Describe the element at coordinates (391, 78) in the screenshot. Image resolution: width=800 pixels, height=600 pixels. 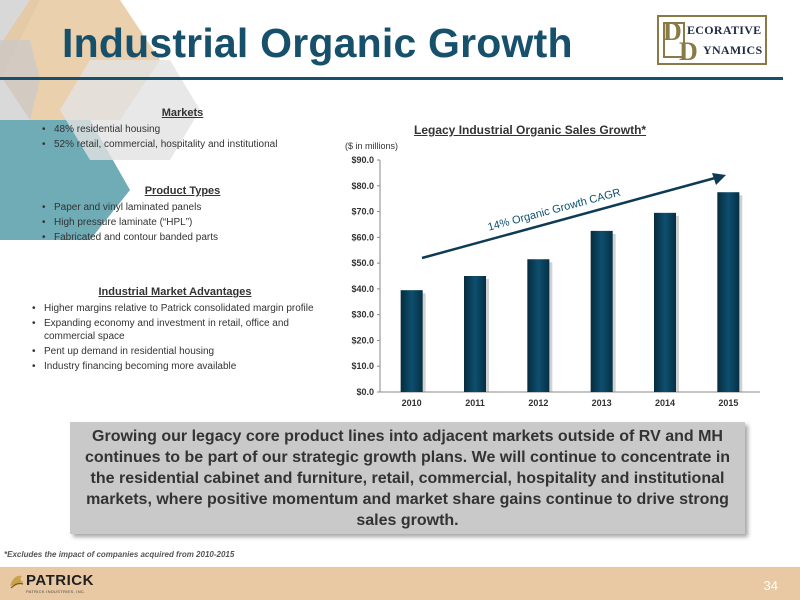
I see `title-divider` at that location.